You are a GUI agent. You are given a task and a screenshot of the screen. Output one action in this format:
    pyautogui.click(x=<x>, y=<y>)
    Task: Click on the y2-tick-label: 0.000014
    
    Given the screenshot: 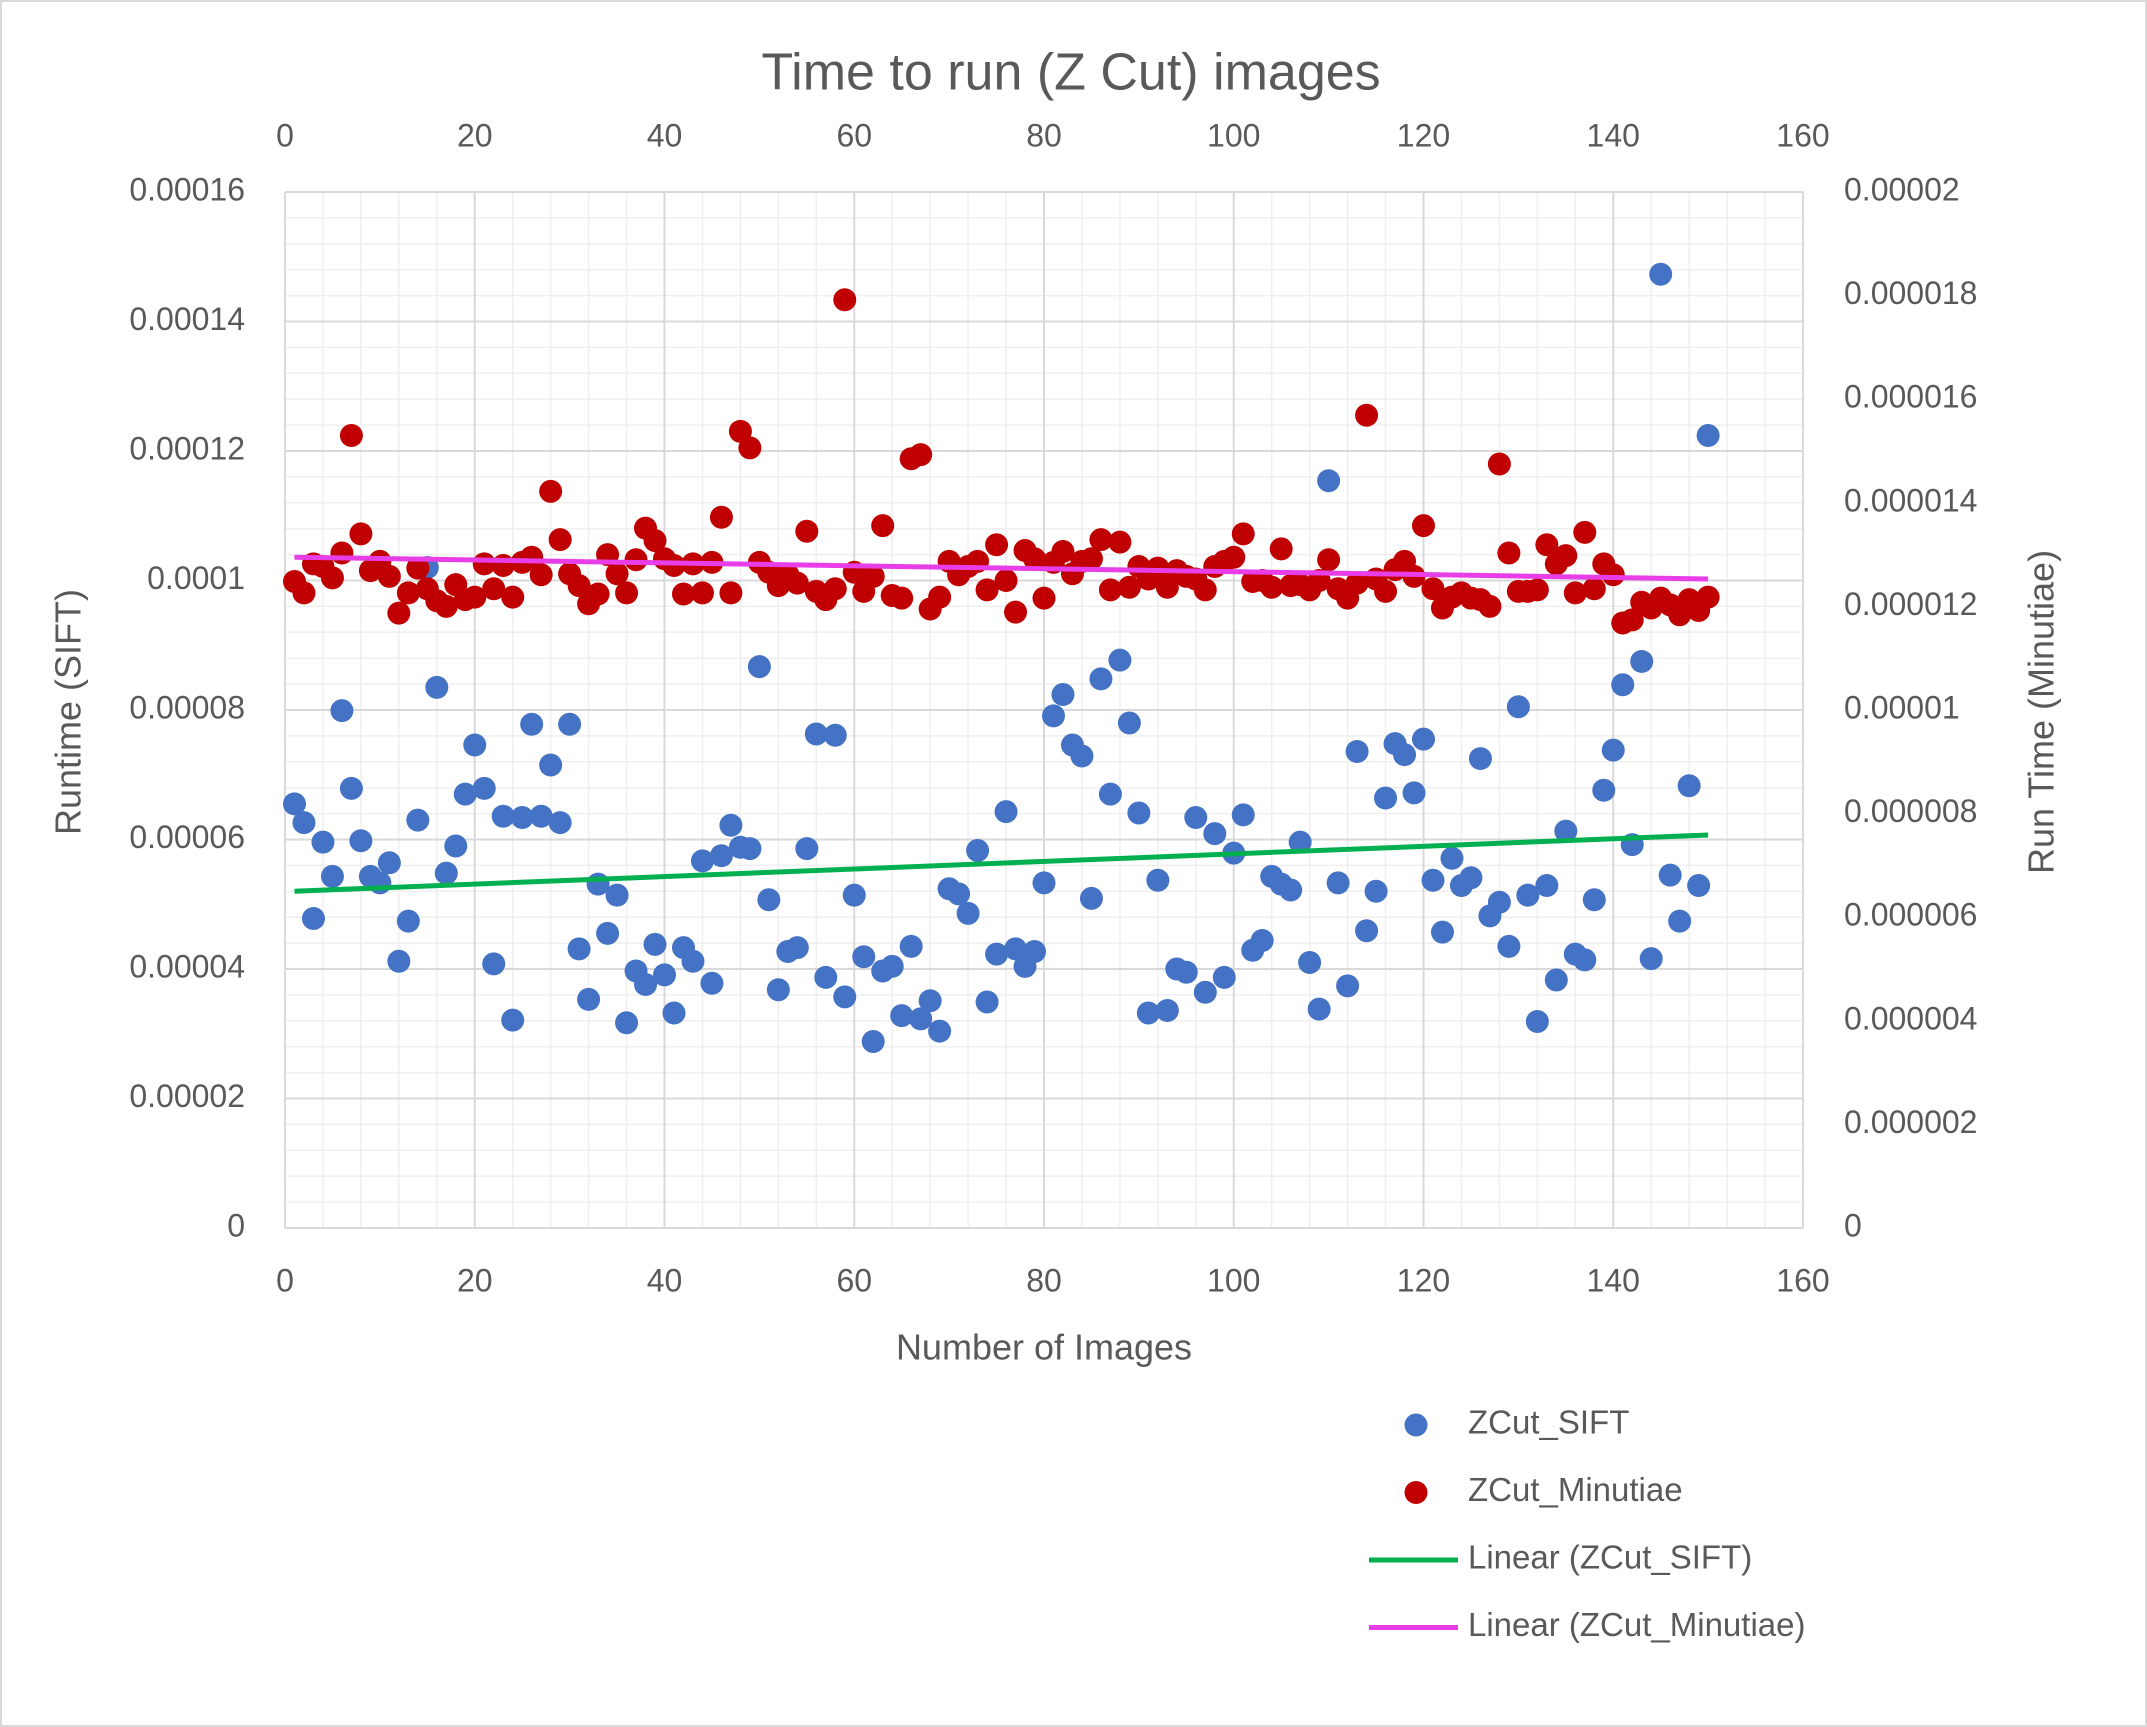 What is the action you would take?
    pyautogui.click(x=1910, y=500)
    